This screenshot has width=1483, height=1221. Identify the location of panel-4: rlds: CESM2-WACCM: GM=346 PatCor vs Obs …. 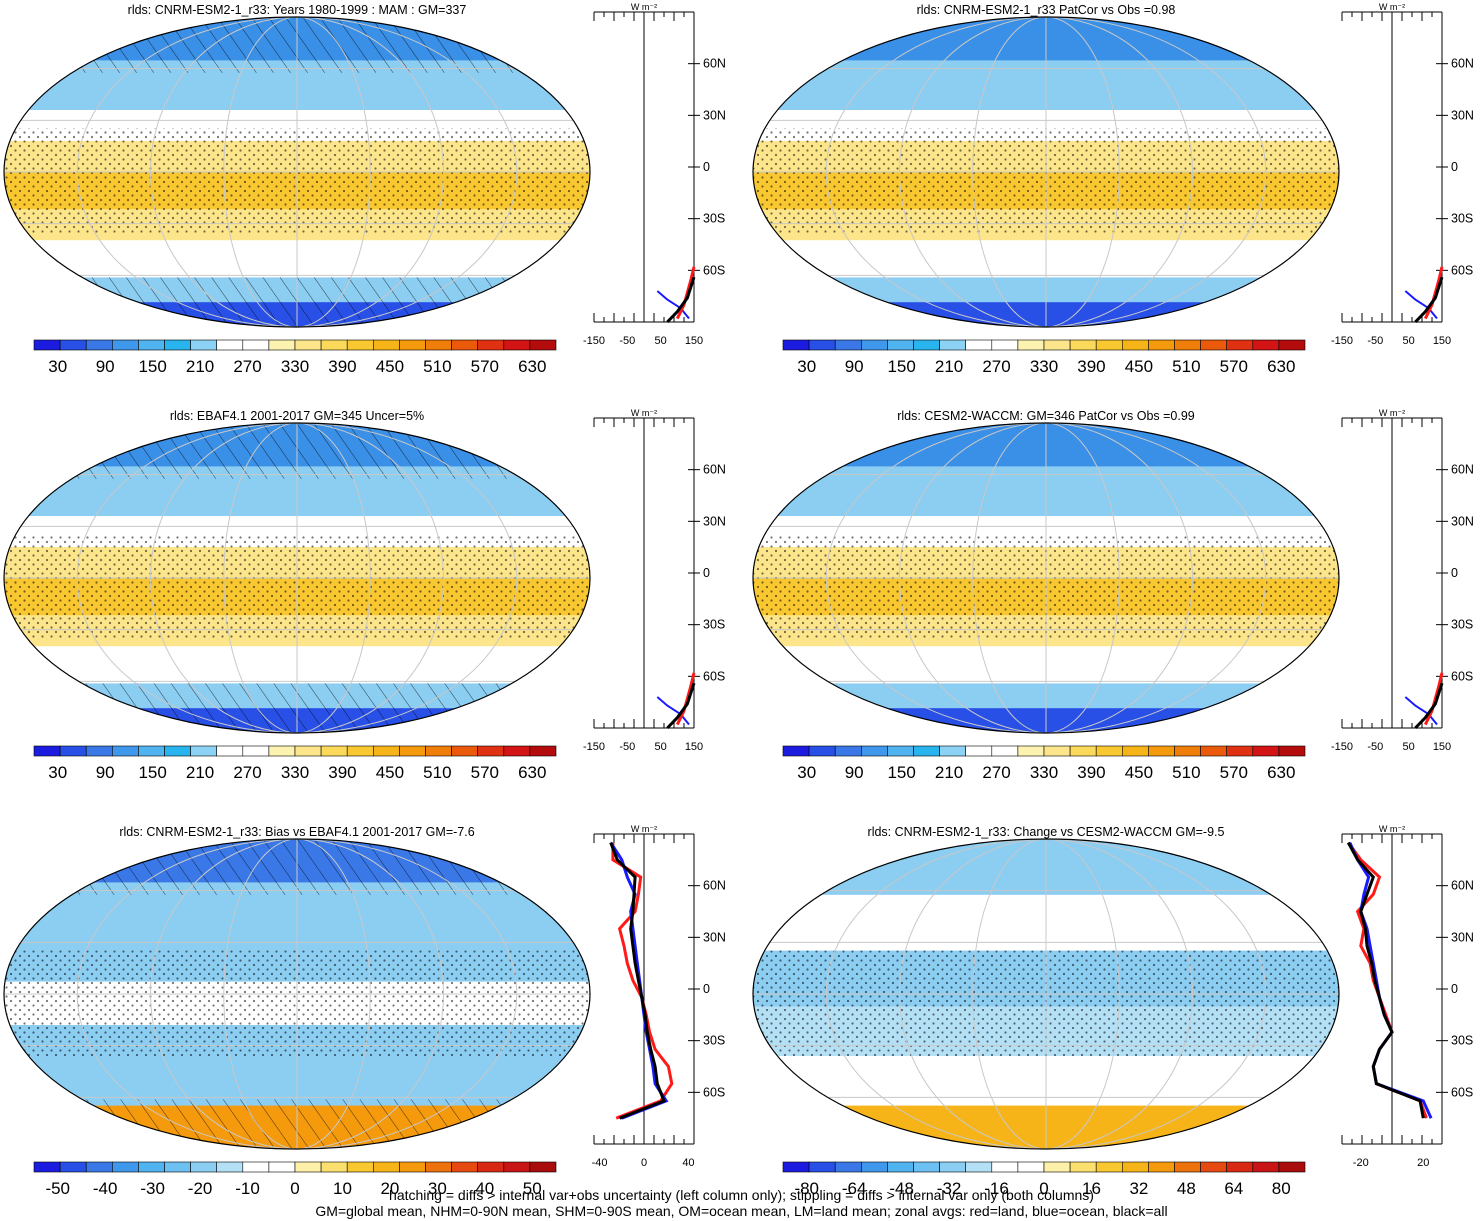
(1113, 595).